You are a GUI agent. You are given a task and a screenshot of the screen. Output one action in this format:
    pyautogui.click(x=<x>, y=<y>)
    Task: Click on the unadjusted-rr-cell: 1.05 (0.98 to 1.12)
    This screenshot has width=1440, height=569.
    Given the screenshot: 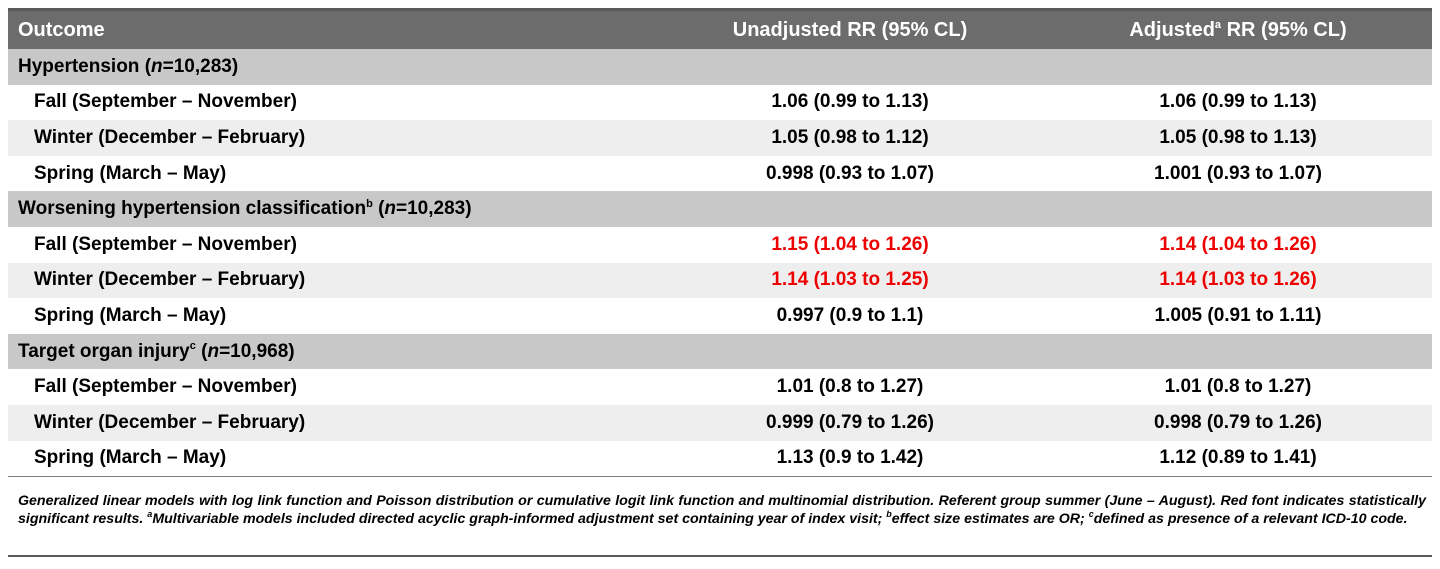 What is the action you would take?
    pyautogui.click(x=850, y=138)
    